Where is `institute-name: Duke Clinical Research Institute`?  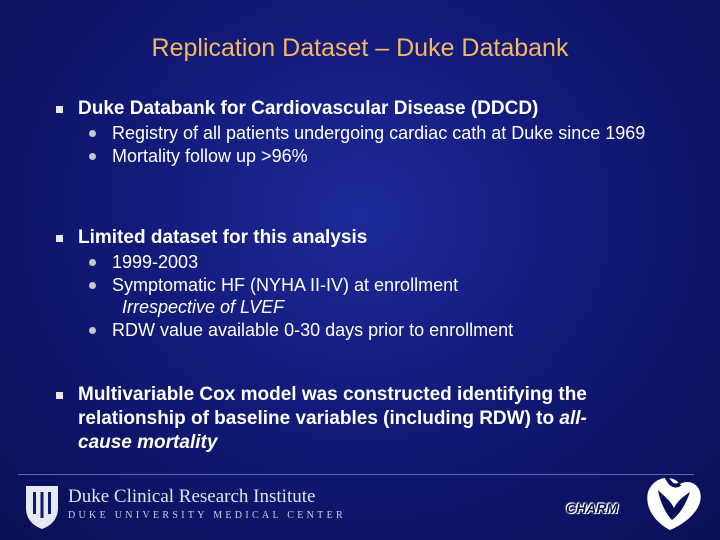
institute-name: Duke Clinical Research Institute is located at coordinates (192, 496).